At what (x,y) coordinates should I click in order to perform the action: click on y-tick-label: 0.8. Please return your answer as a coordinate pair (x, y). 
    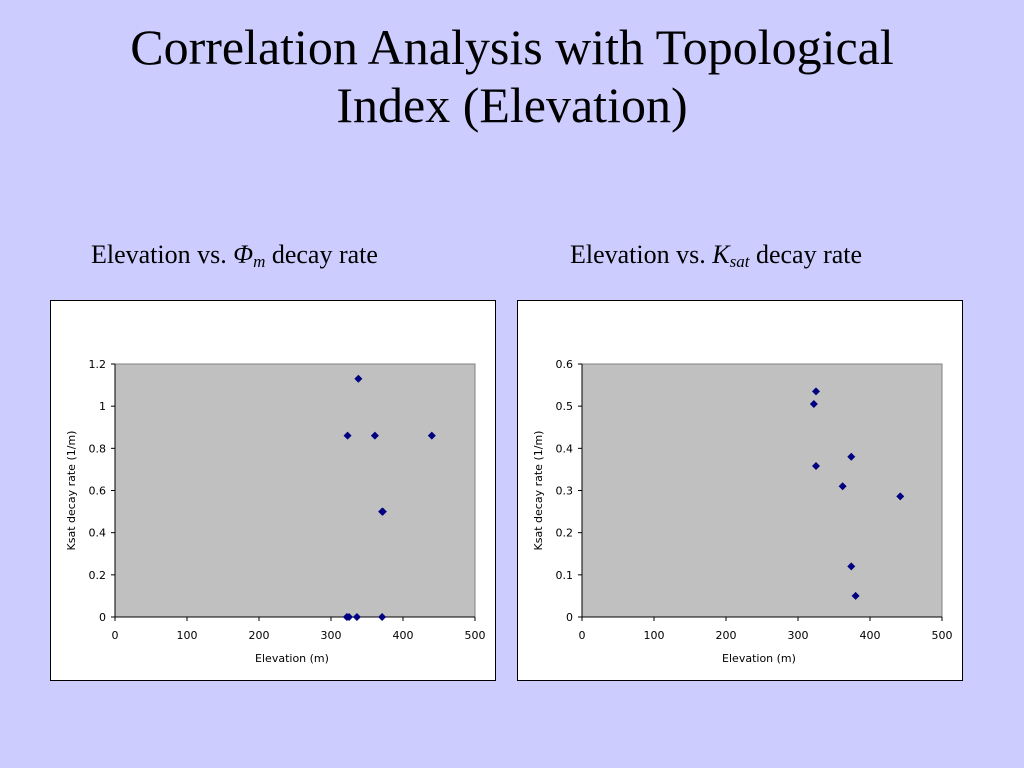
    Looking at the image, I should click on (98, 448).